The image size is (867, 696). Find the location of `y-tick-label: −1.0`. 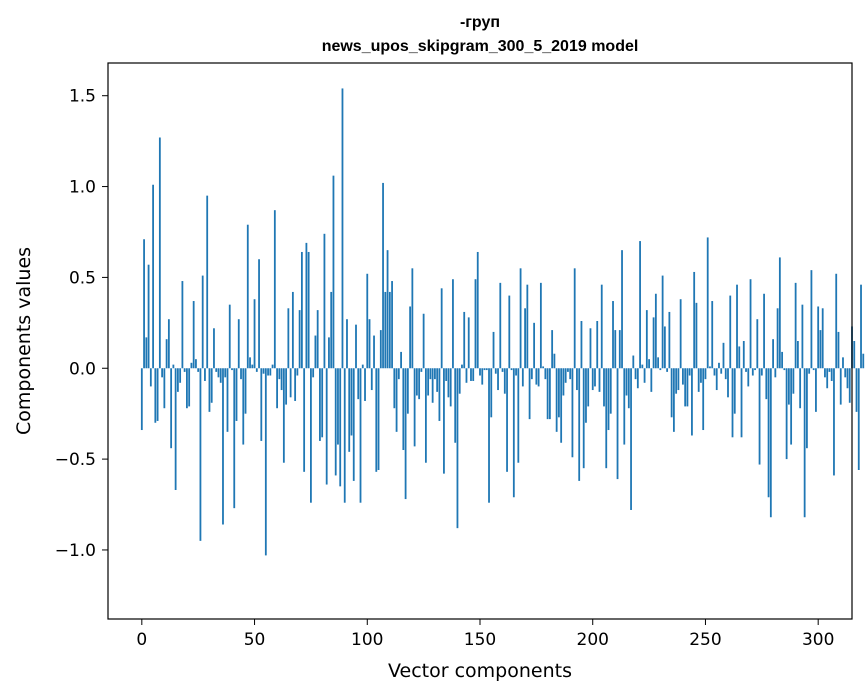

y-tick-label: −1.0 is located at coordinates (75, 551).